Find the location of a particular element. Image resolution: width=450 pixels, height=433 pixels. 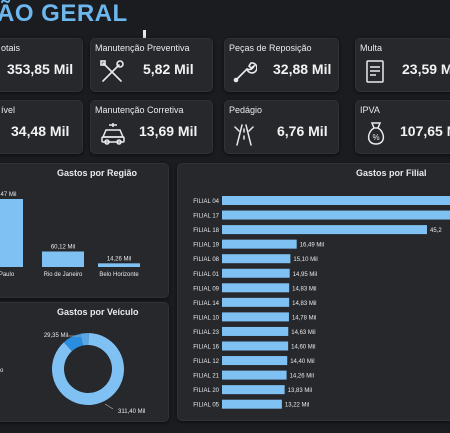

data-label: 45,2 is located at coordinates (436, 231).